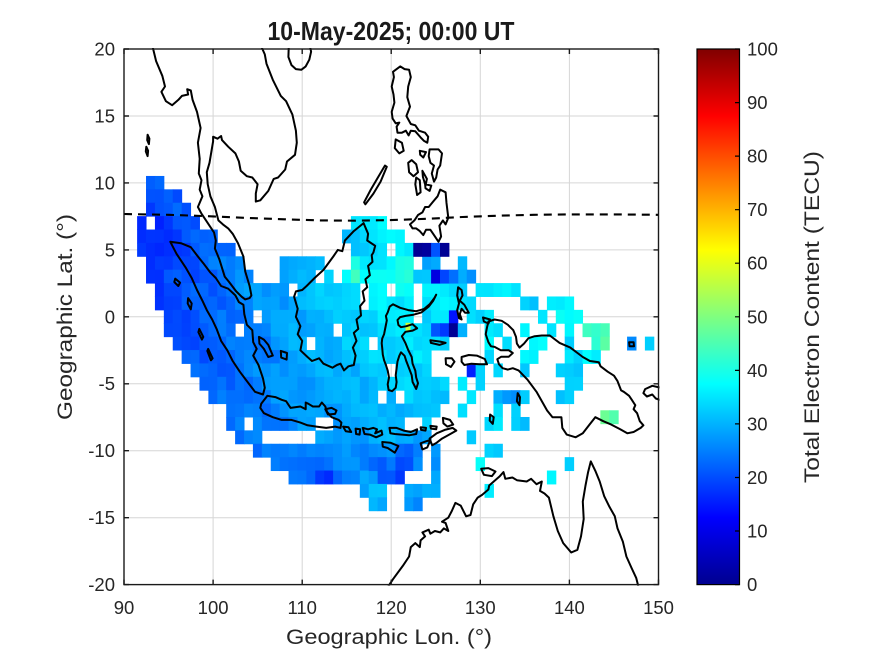 The width and height of the screenshot is (875, 661). I want to click on svg-text: 130, so click(480, 607).